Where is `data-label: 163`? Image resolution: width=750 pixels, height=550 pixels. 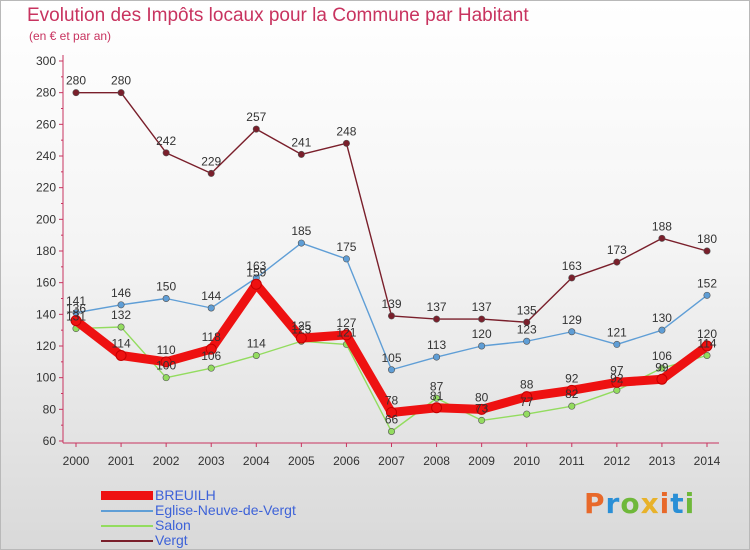 data-label: 163 is located at coordinates (256, 266).